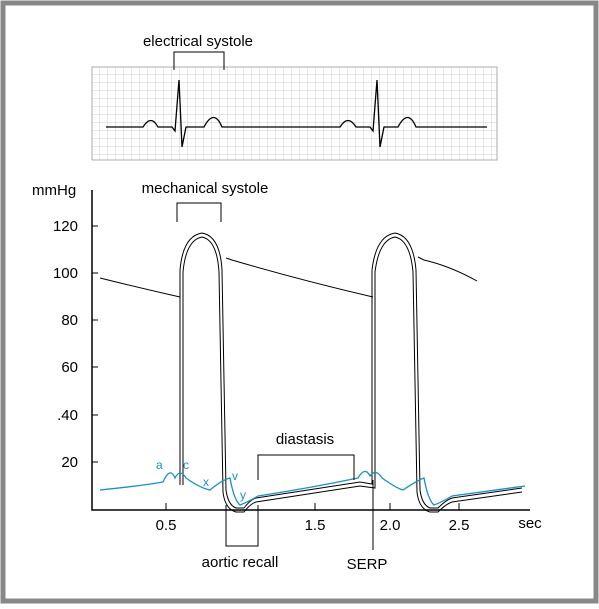 This screenshot has height=609, width=599. Describe the element at coordinates (390, 525) in the screenshot. I see `x-tick-label: 2.0` at that location.